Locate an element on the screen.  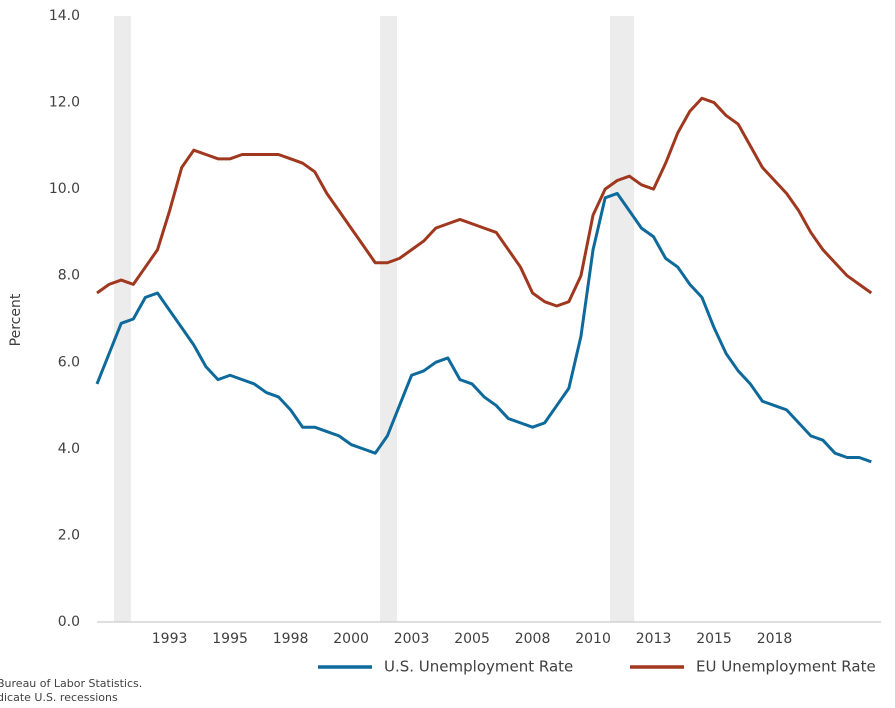
x-tick-label: 1995 is located at coordinates (230, 639).